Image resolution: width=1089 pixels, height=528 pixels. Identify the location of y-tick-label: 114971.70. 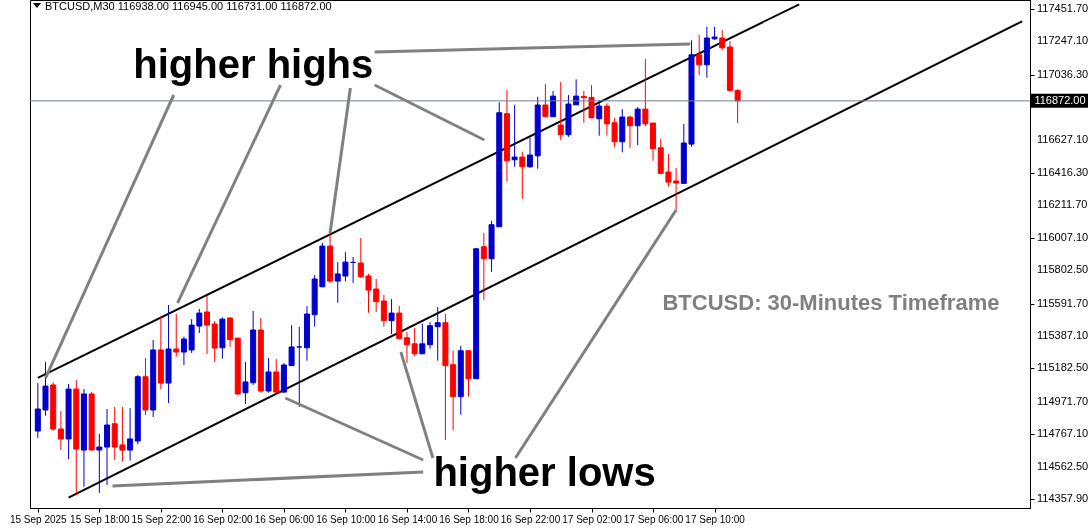
(1063, 400).